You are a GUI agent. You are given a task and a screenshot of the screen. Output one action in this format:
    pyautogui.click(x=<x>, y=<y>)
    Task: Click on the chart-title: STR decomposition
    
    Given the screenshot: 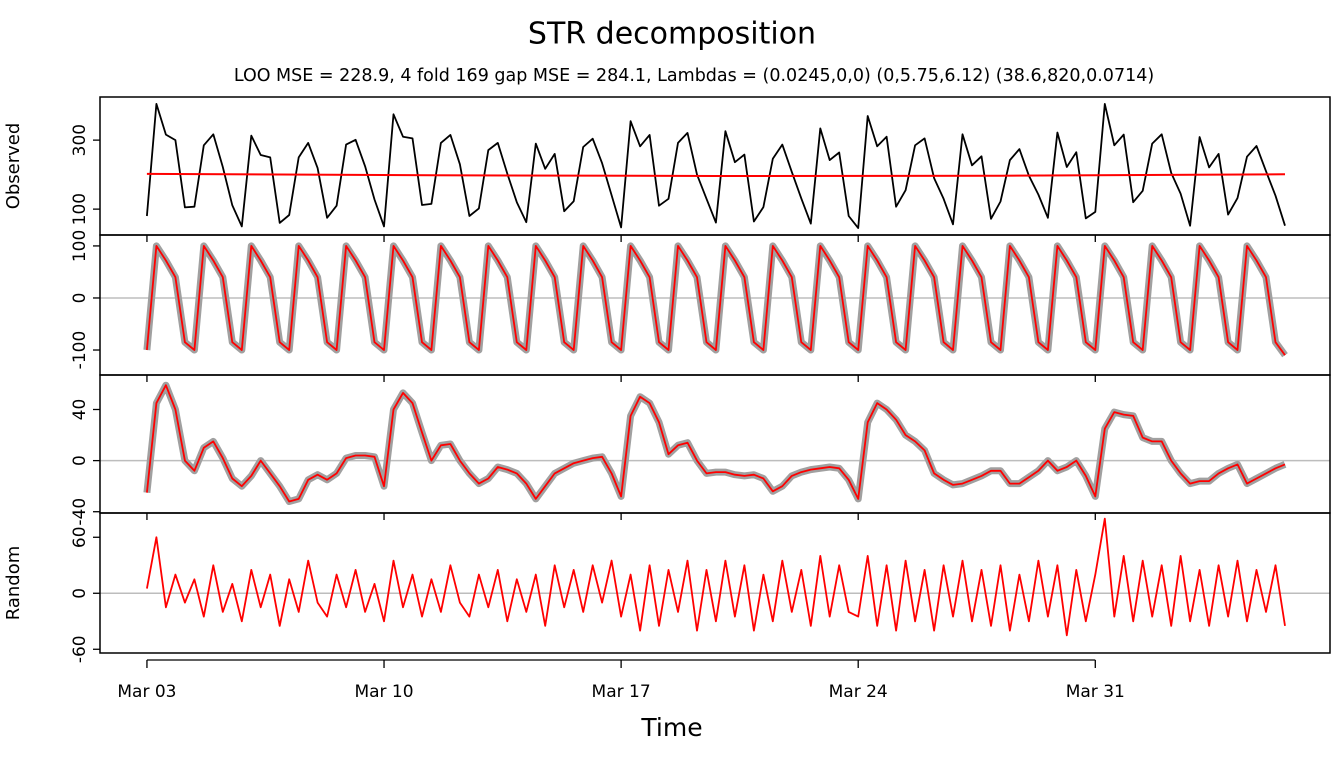 What is the action you would take?
    pyautogui.click(x=672, y=34)
    